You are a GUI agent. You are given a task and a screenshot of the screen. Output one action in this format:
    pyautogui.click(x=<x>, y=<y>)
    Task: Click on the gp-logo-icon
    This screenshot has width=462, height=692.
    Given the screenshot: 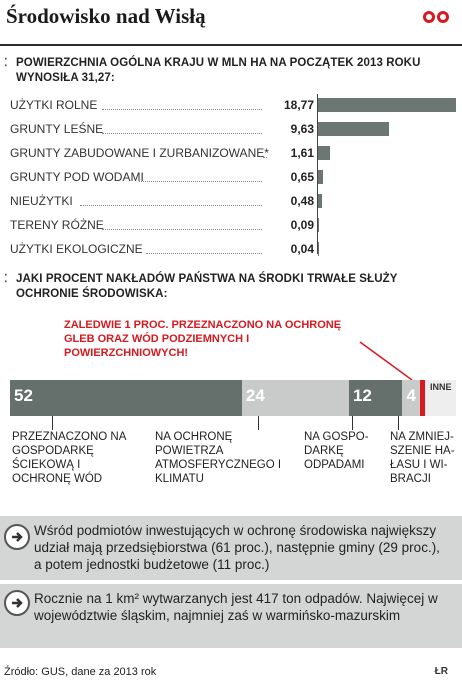 What is the action you would take?
    pyautogui.click(x=436, y=17)
    